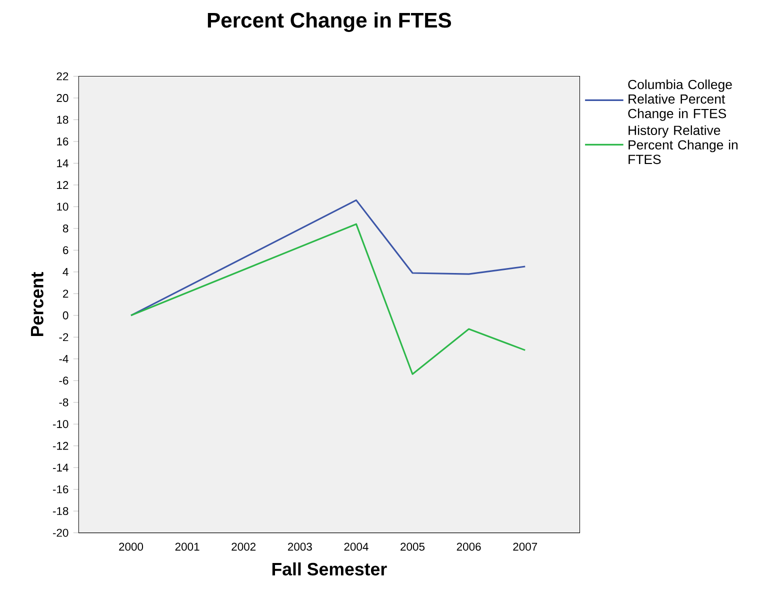 The width and height of the screenshot is (760, 602). What do you see at coordinates (65, 272) in the screenshot?
I see `y-tick-label: 4` at bounding box center [65, 272].